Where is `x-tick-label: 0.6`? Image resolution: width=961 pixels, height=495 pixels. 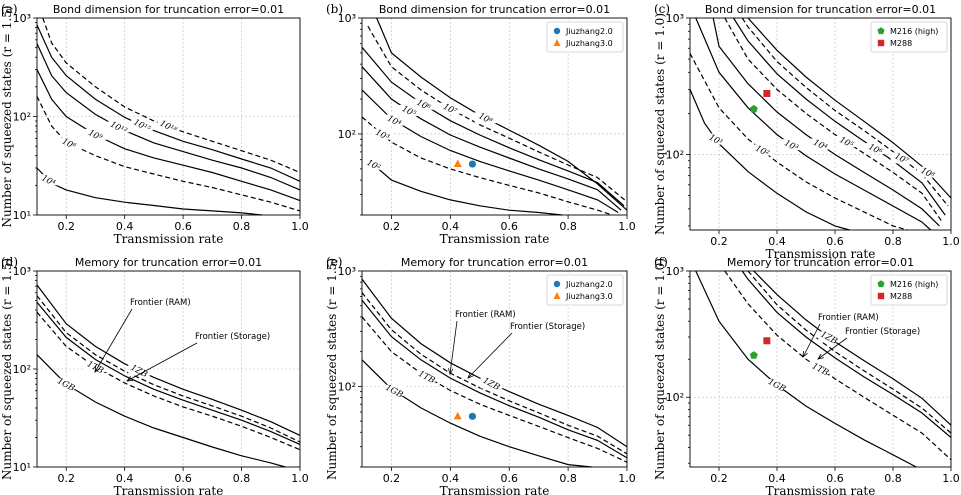
x-tick-label: 0.6 is located at coordinates (183, 478).